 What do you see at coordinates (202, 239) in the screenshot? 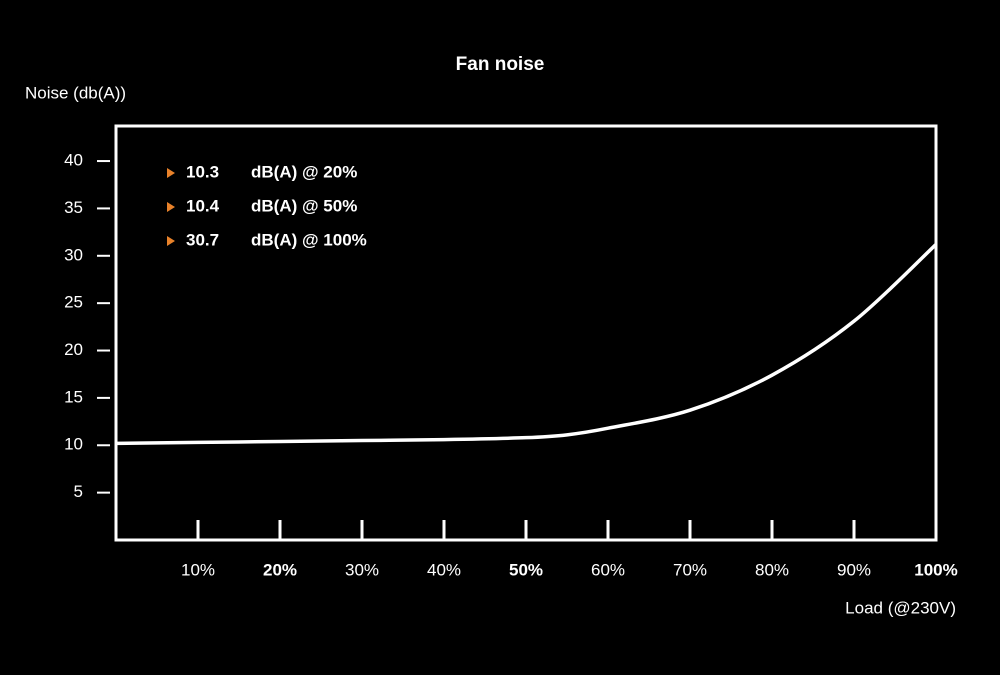
I see `annotation-value: 30.7` at bounding box center [202, 239].